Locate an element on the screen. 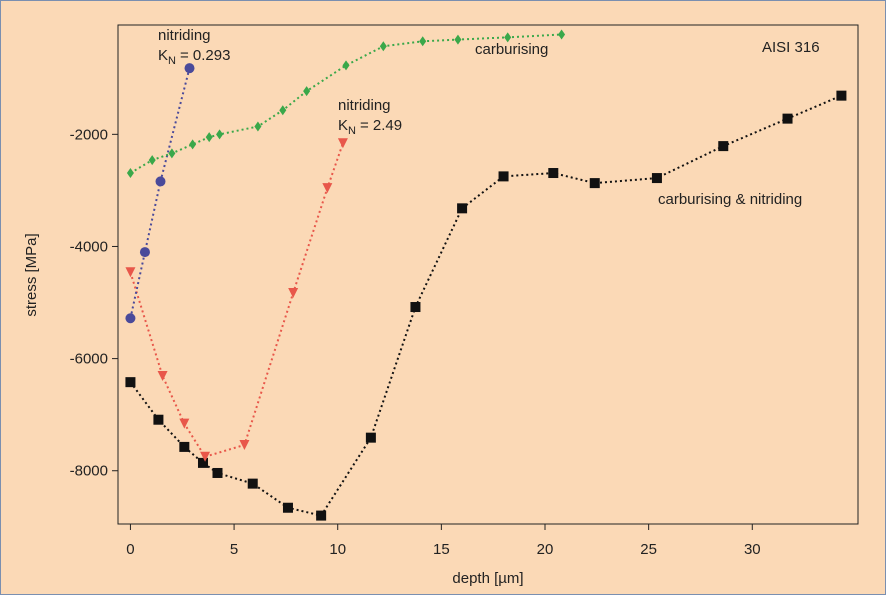 The width and height of the screenshot is (886, 595). series-label: carburising is located at coordinates (511, 49).